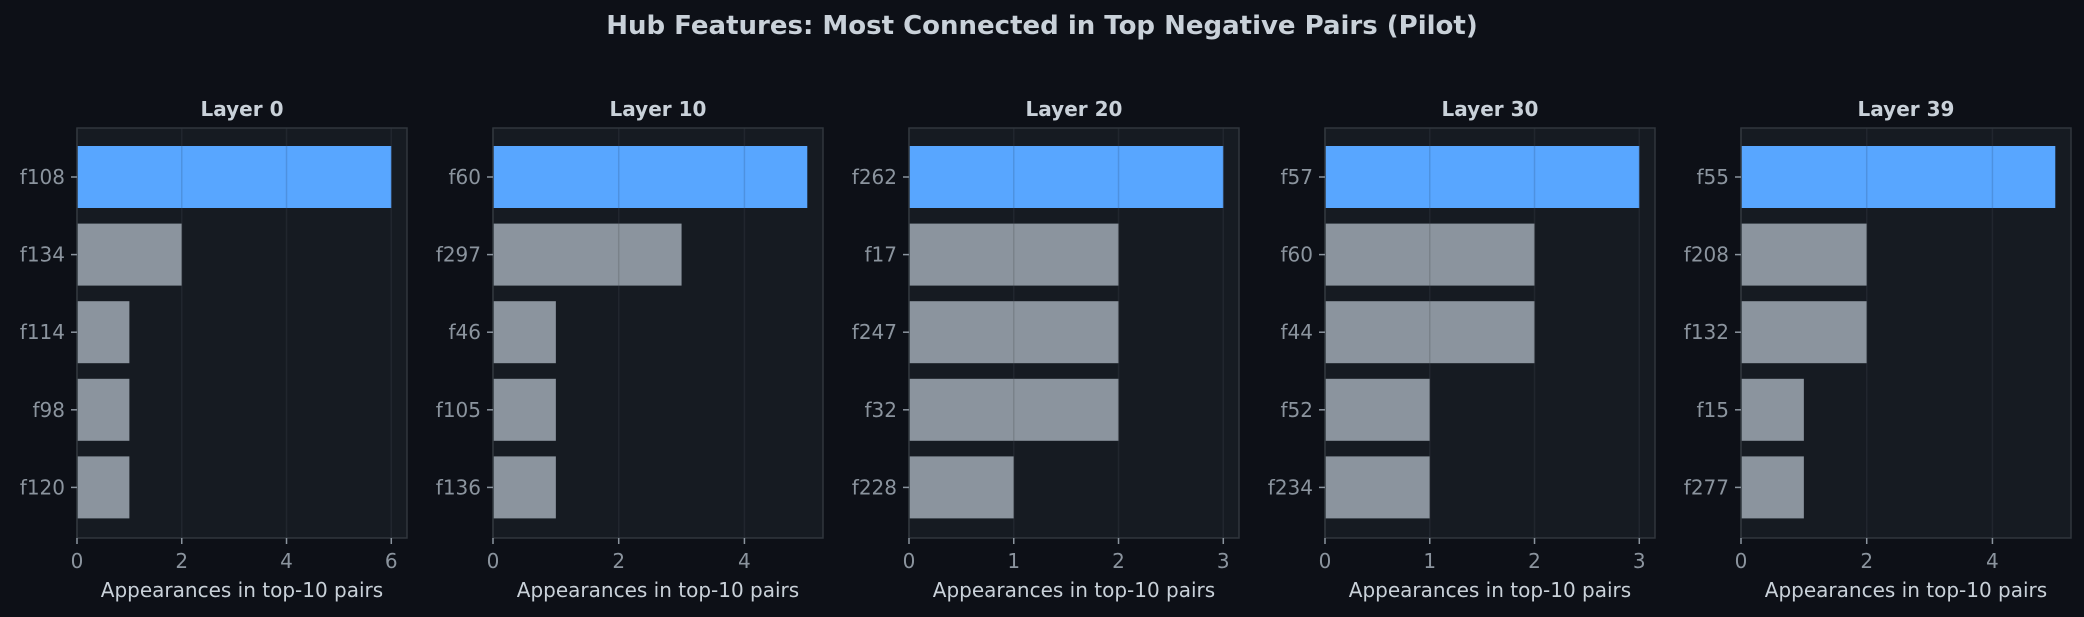 This screenshot has height=617, width=2084. I want to click on y-tick-label: f17, so click(881, 255).